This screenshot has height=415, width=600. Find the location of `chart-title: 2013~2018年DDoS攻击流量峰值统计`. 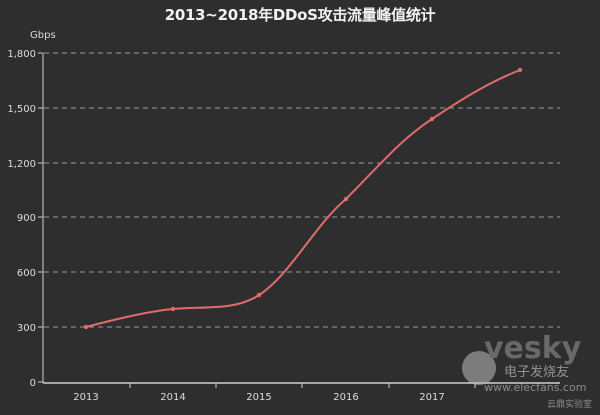

chart-title: 2013~2018年DDoS攻击流量峰值统计 is located at coordinates (300, 15).